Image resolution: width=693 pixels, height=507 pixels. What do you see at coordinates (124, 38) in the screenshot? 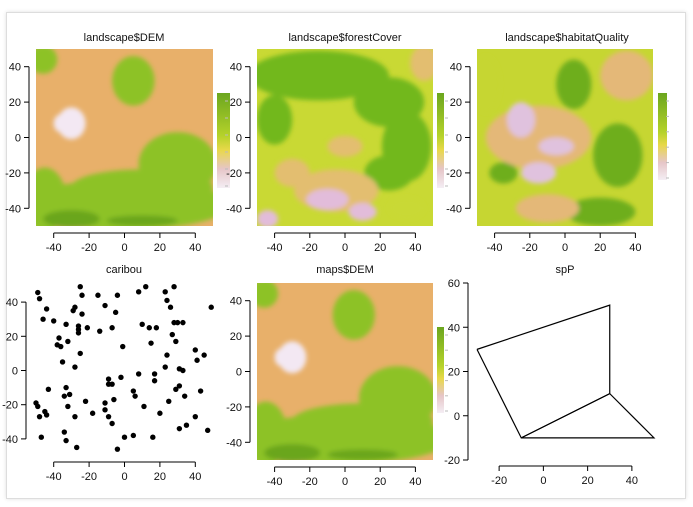
I see `plot-title: landscape$DEM` at bounding box center [124, 38].